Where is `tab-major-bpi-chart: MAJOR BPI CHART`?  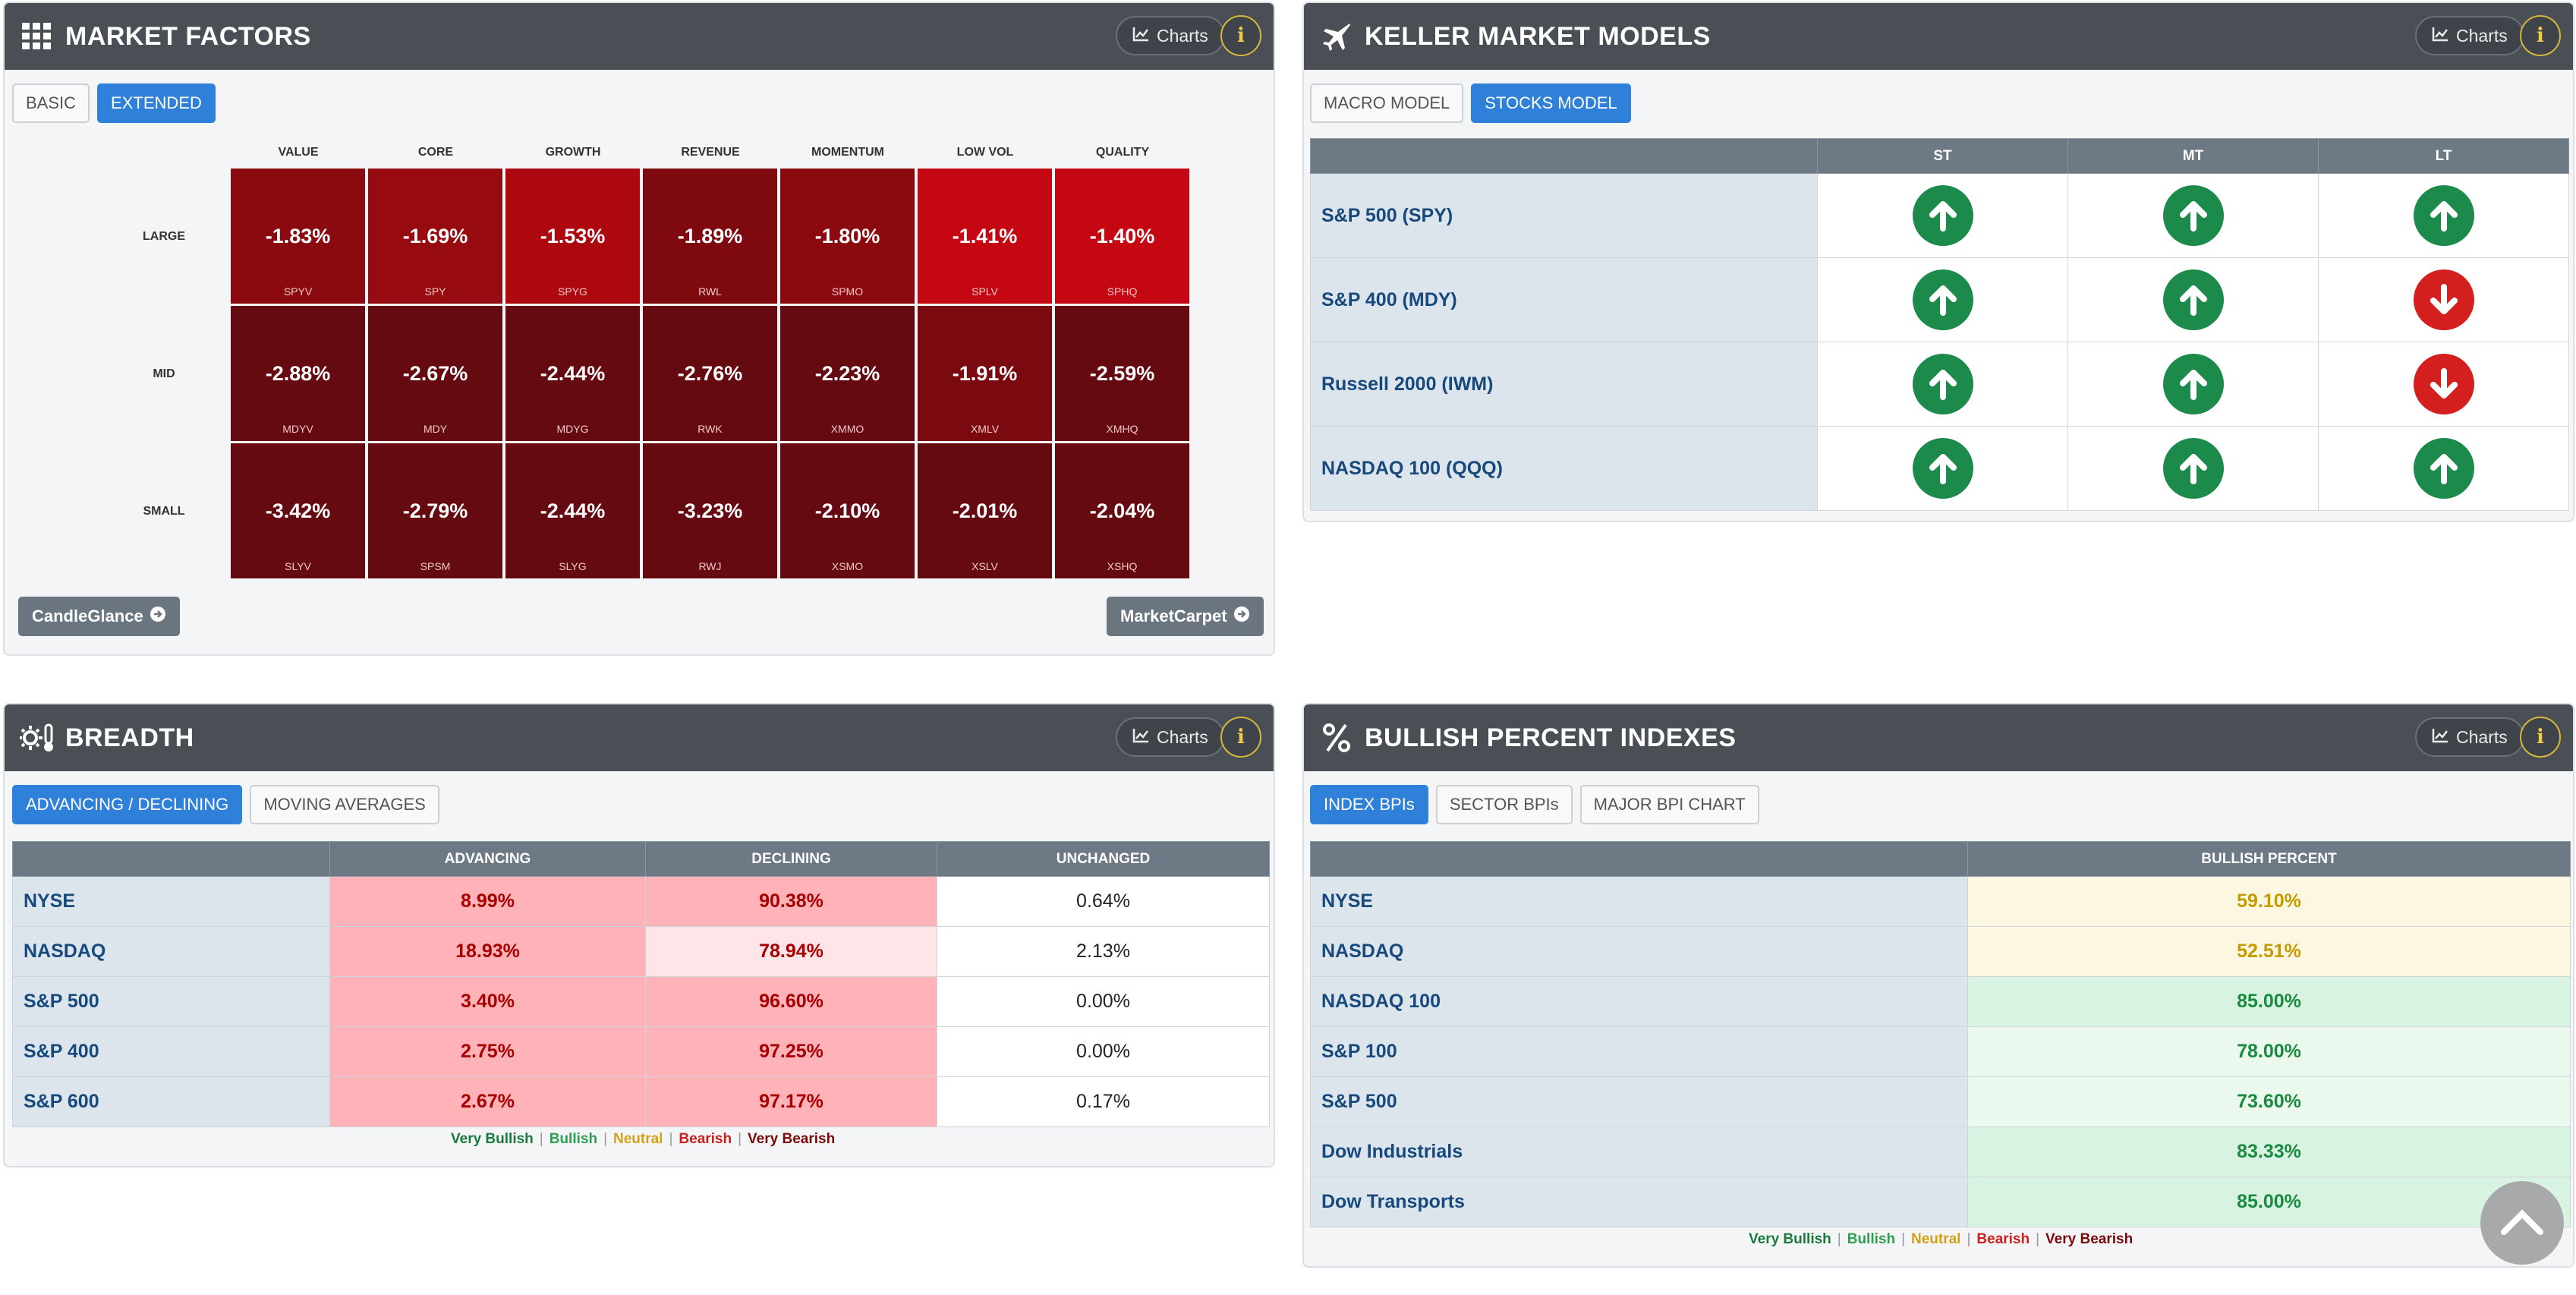 tab-major-bpi-chart: MAJOR BPI CHART is located at coordinates (1669, 804).